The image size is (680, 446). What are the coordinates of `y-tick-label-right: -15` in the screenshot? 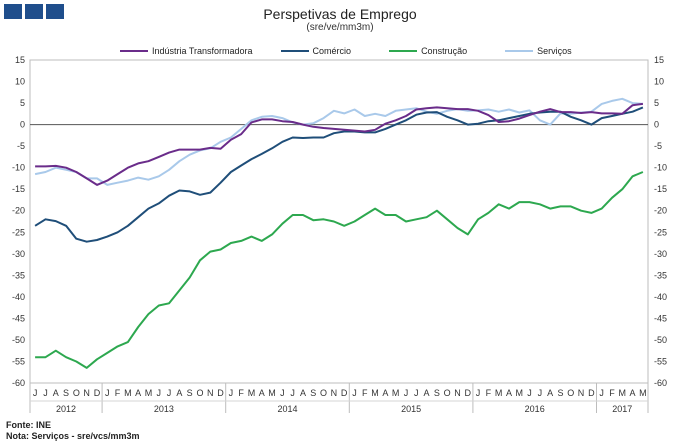 It's located at (660, 189).